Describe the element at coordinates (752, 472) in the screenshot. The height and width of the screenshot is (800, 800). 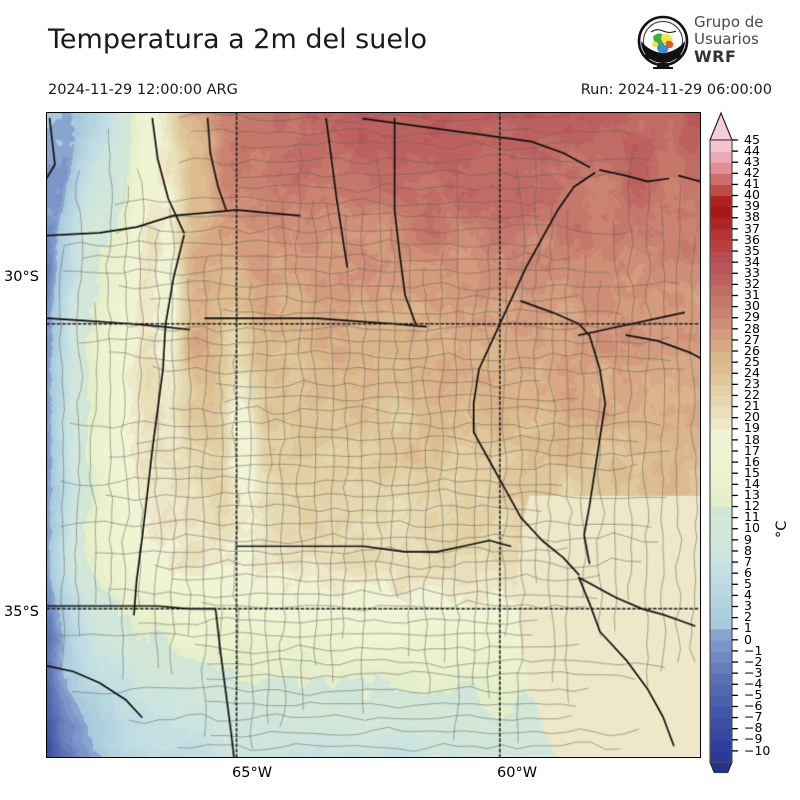
I see `colorbar-tick: 15` at that location.